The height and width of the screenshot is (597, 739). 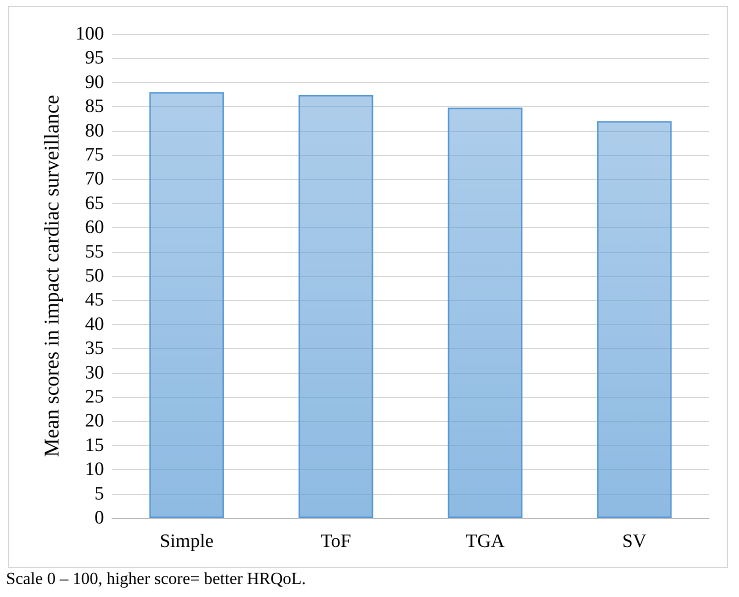 What do you see at coordinates (94, 324) in the screenshot?
I see `y-tick-label: 40` at bounding box center [94, 324].